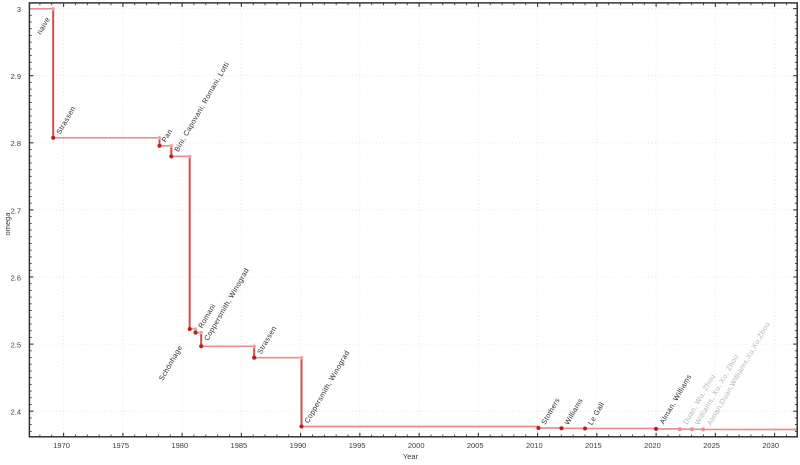 Image resolution: width=800 pixels, height=465 pixels. What do you see at coordinates (770, 445) in the screenshot?
I see `svg-text: 2030` at bounding box center [770, 445].